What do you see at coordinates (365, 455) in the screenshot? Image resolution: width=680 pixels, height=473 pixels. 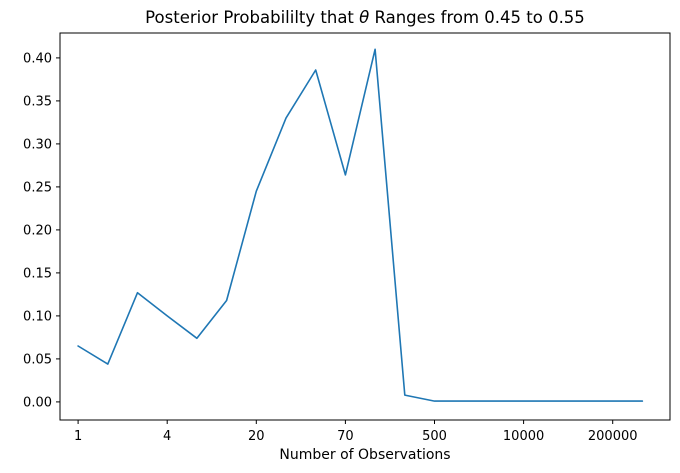 I see `x-axis-label: Number of Observations` at bounding box center [365, 455].